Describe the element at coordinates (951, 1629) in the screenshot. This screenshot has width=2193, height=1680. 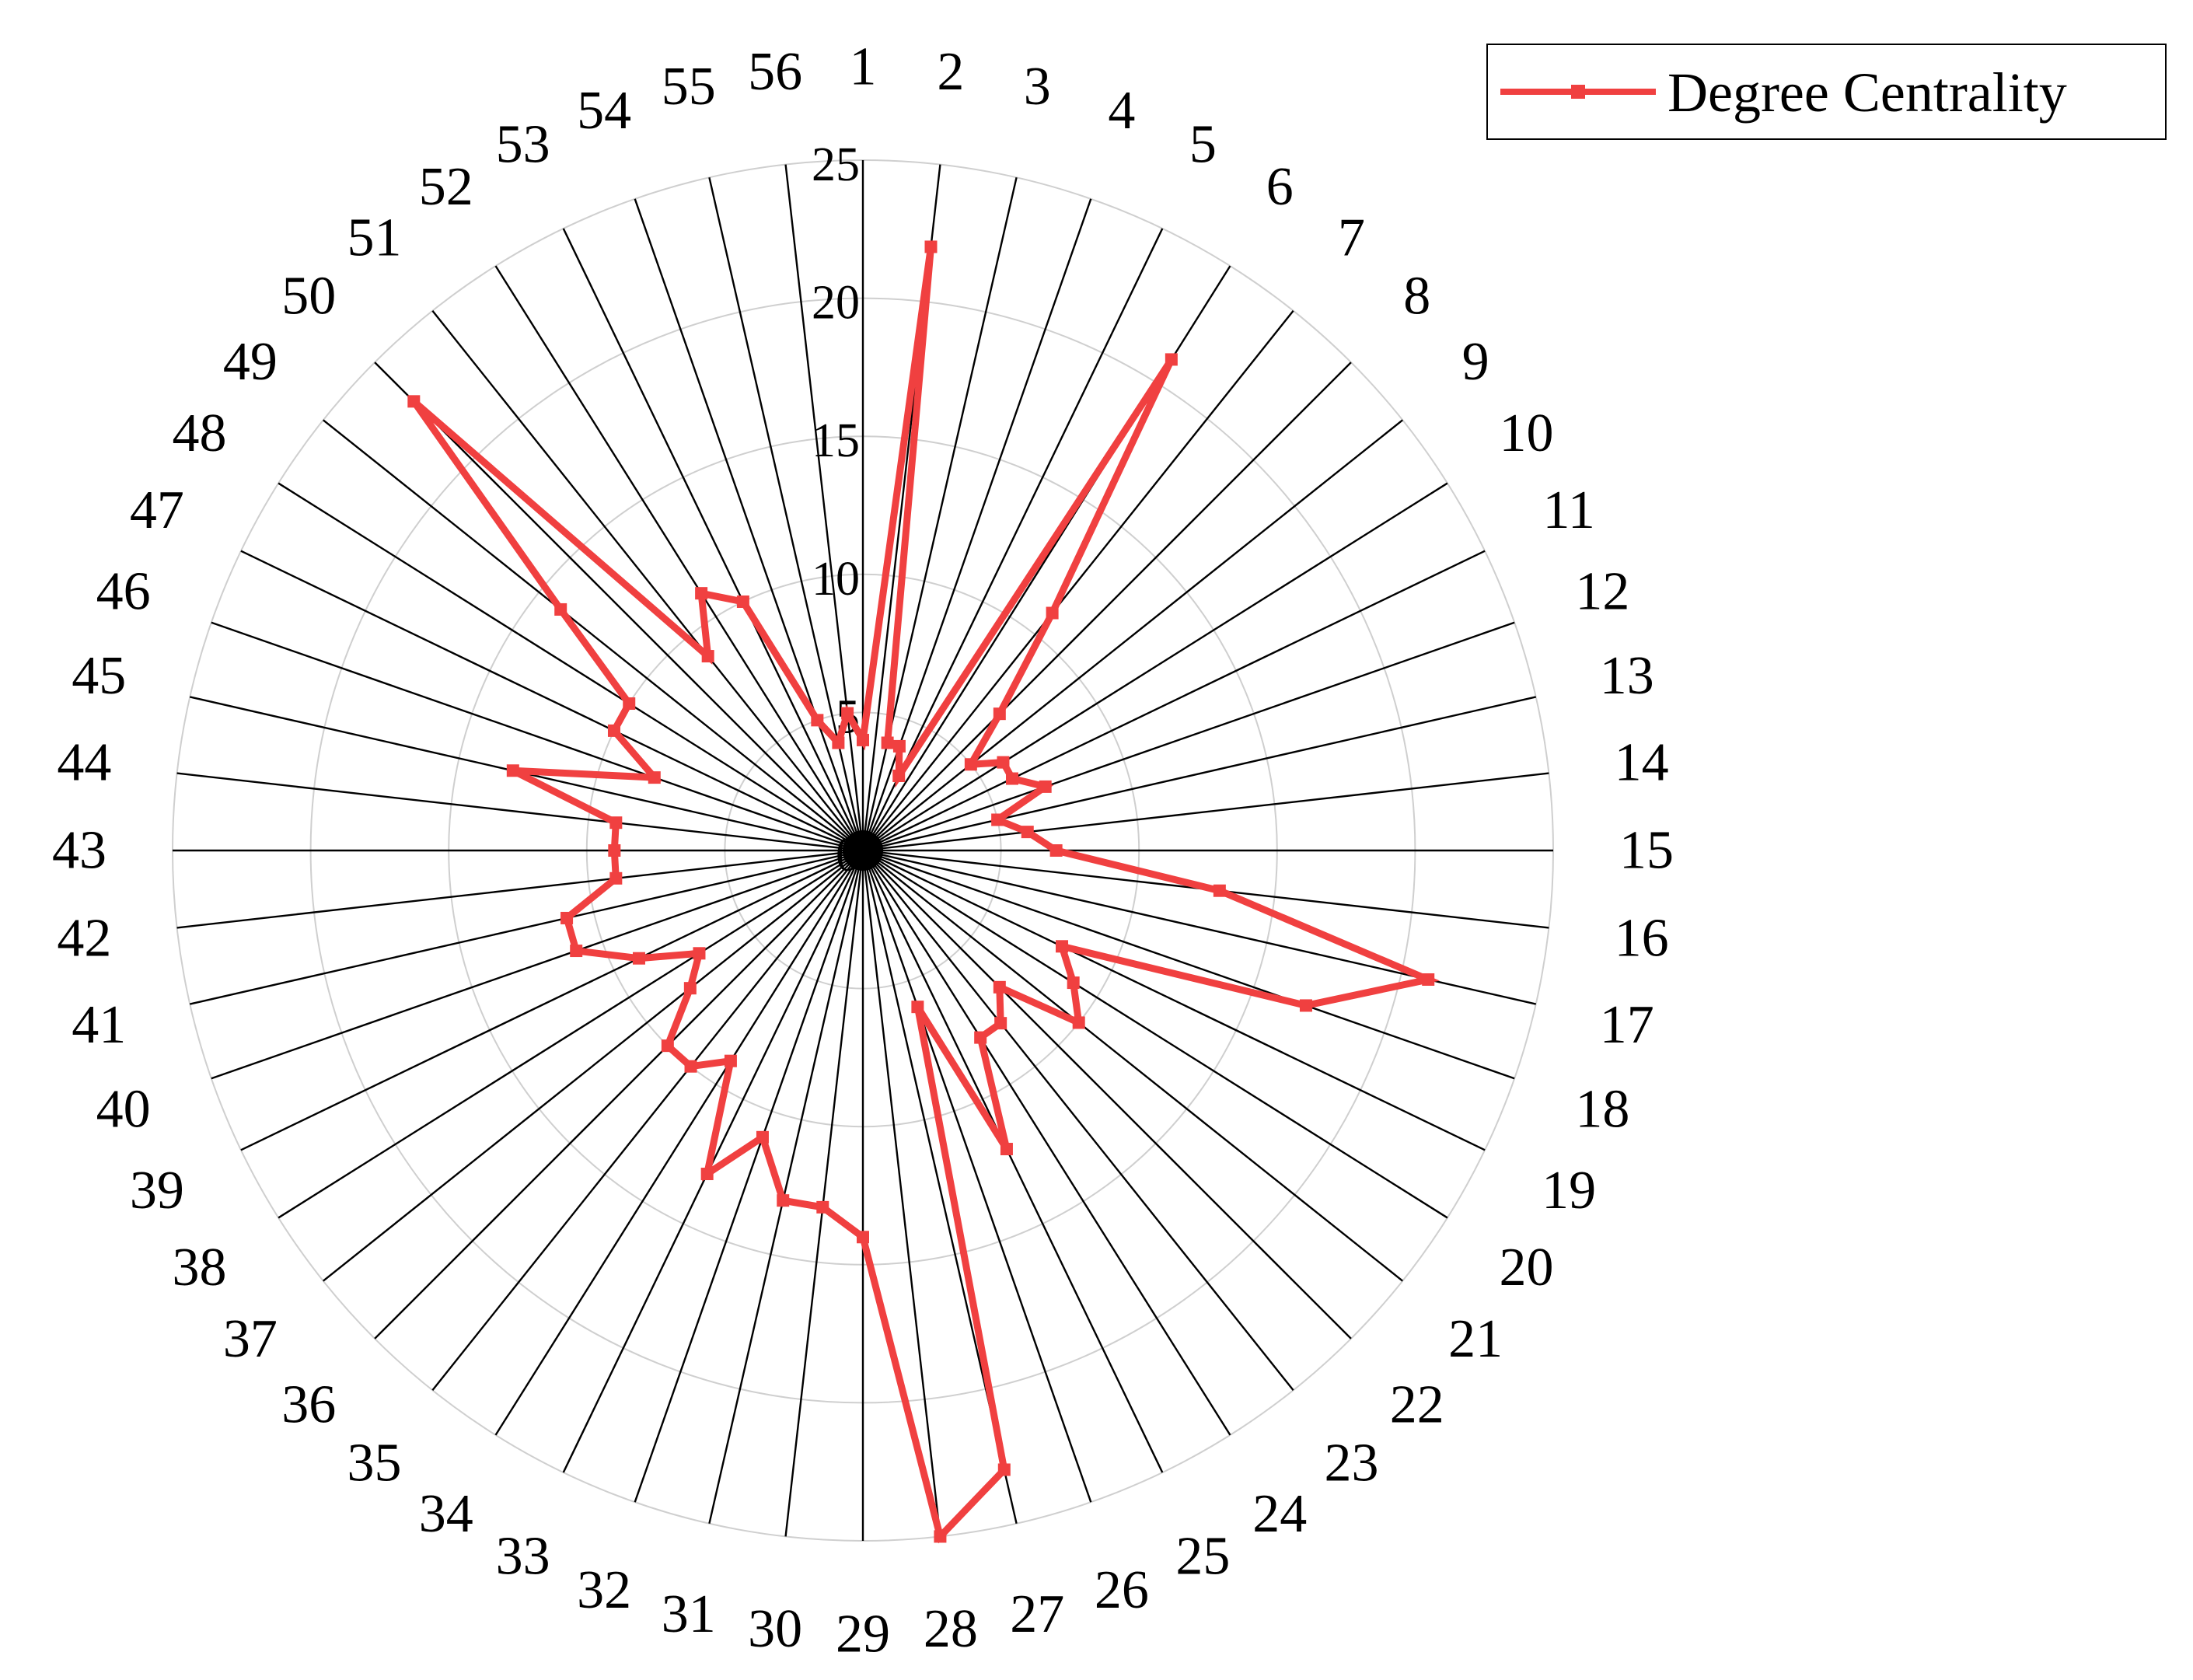
I see `category-label: 28` at that location.